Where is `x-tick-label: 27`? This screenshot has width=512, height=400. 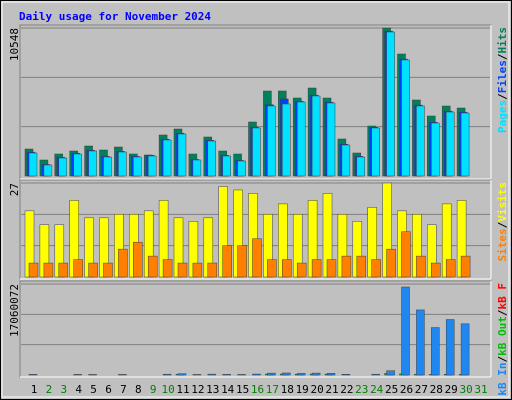
x-tick-label: 27 is located at coordinates (421, 389).